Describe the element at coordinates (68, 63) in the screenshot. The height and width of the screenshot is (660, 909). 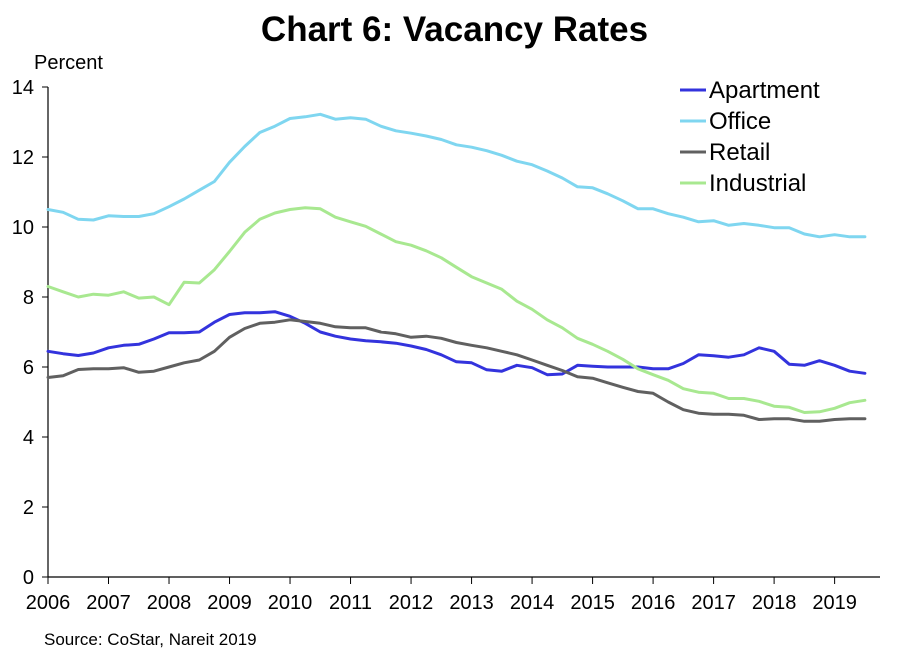
I see `y-axis-label: Percent` at that location.